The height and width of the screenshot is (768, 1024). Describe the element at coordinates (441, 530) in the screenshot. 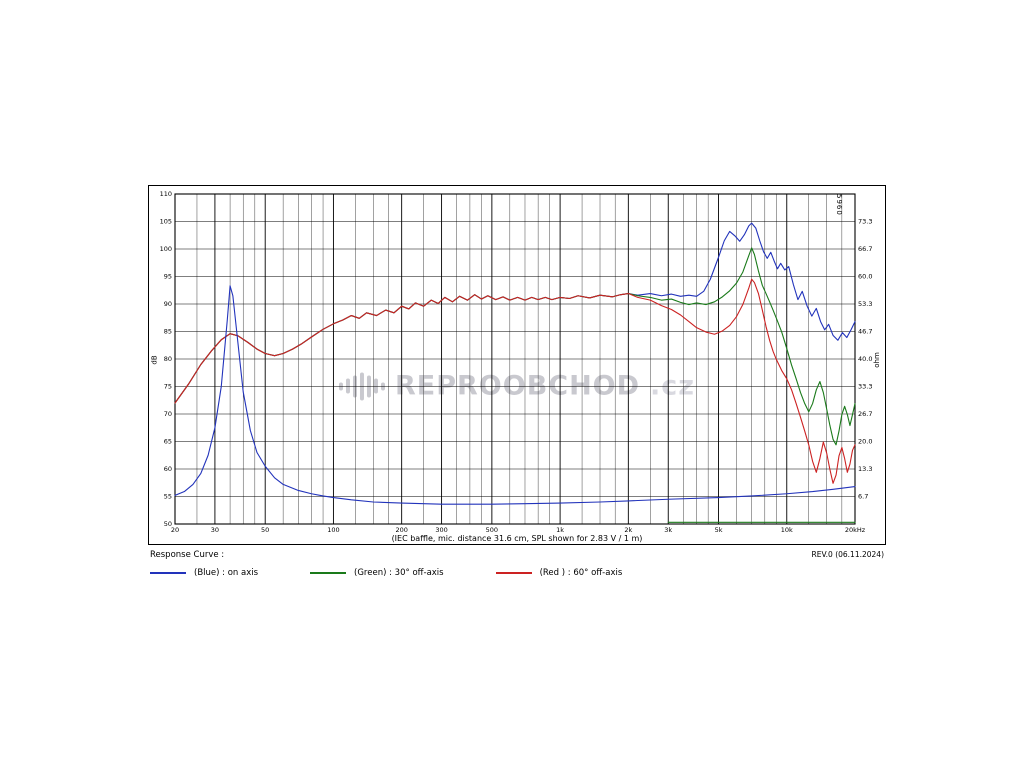

I see `x-axis-tick-label: 300` at that location.